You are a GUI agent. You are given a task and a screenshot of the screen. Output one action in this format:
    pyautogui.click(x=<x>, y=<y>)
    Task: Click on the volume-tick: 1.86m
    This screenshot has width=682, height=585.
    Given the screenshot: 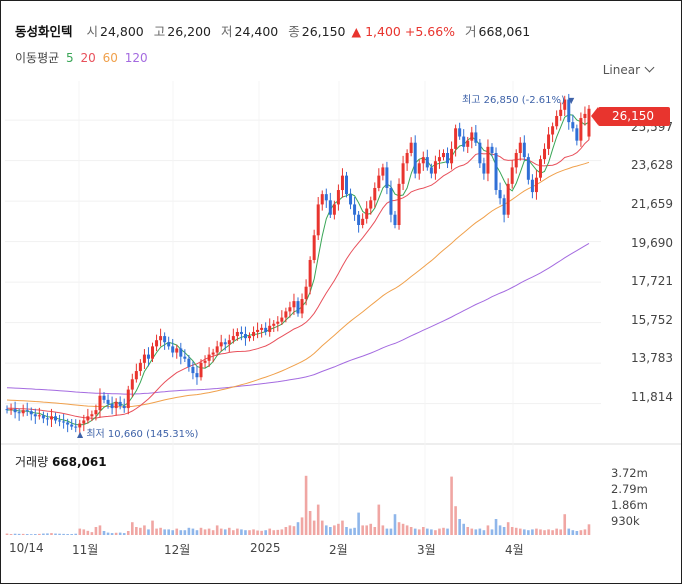 What is the action you would take?
    pyautogui.click(x=629, y=505)
    